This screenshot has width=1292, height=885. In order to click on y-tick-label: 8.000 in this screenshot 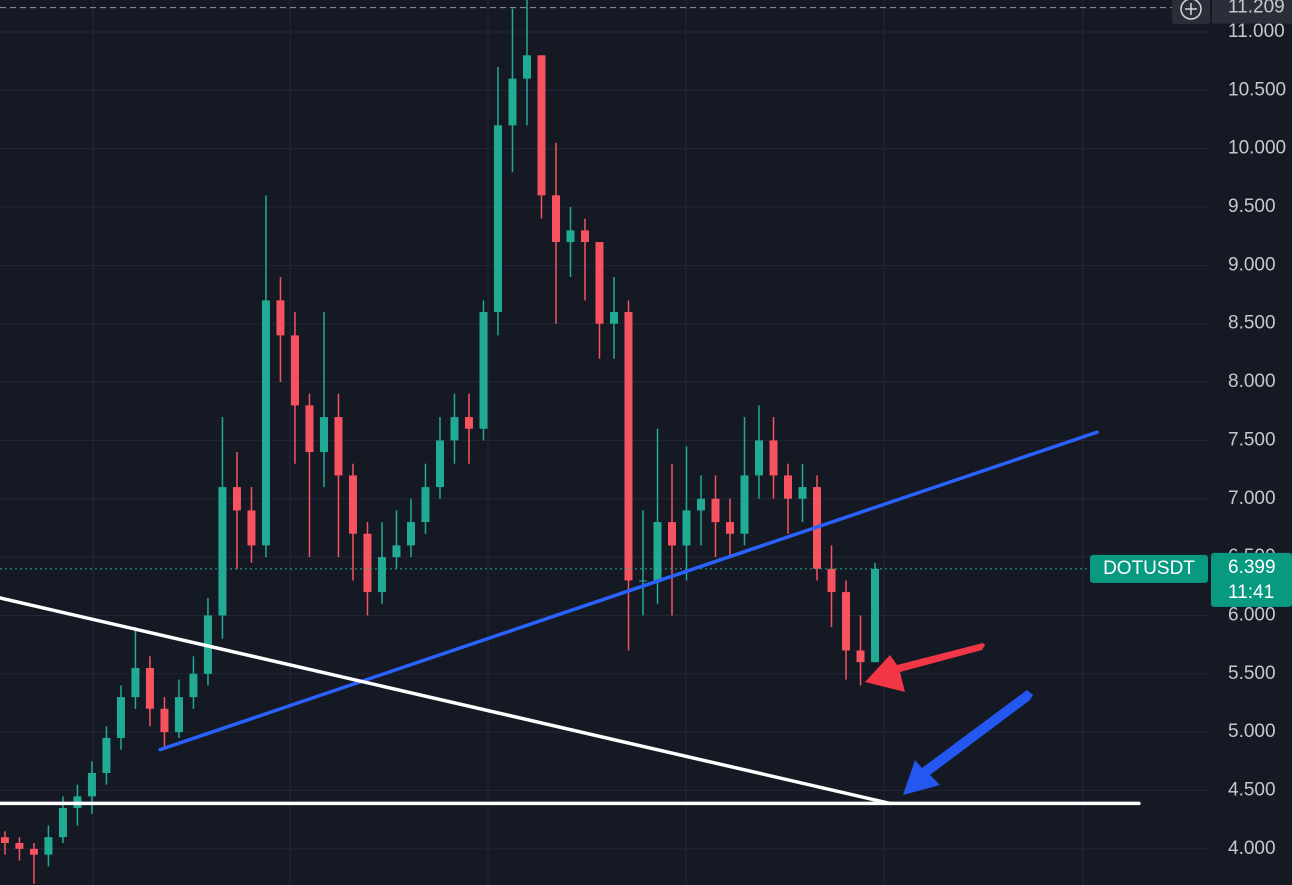, I will do `click(1252, 381)`.